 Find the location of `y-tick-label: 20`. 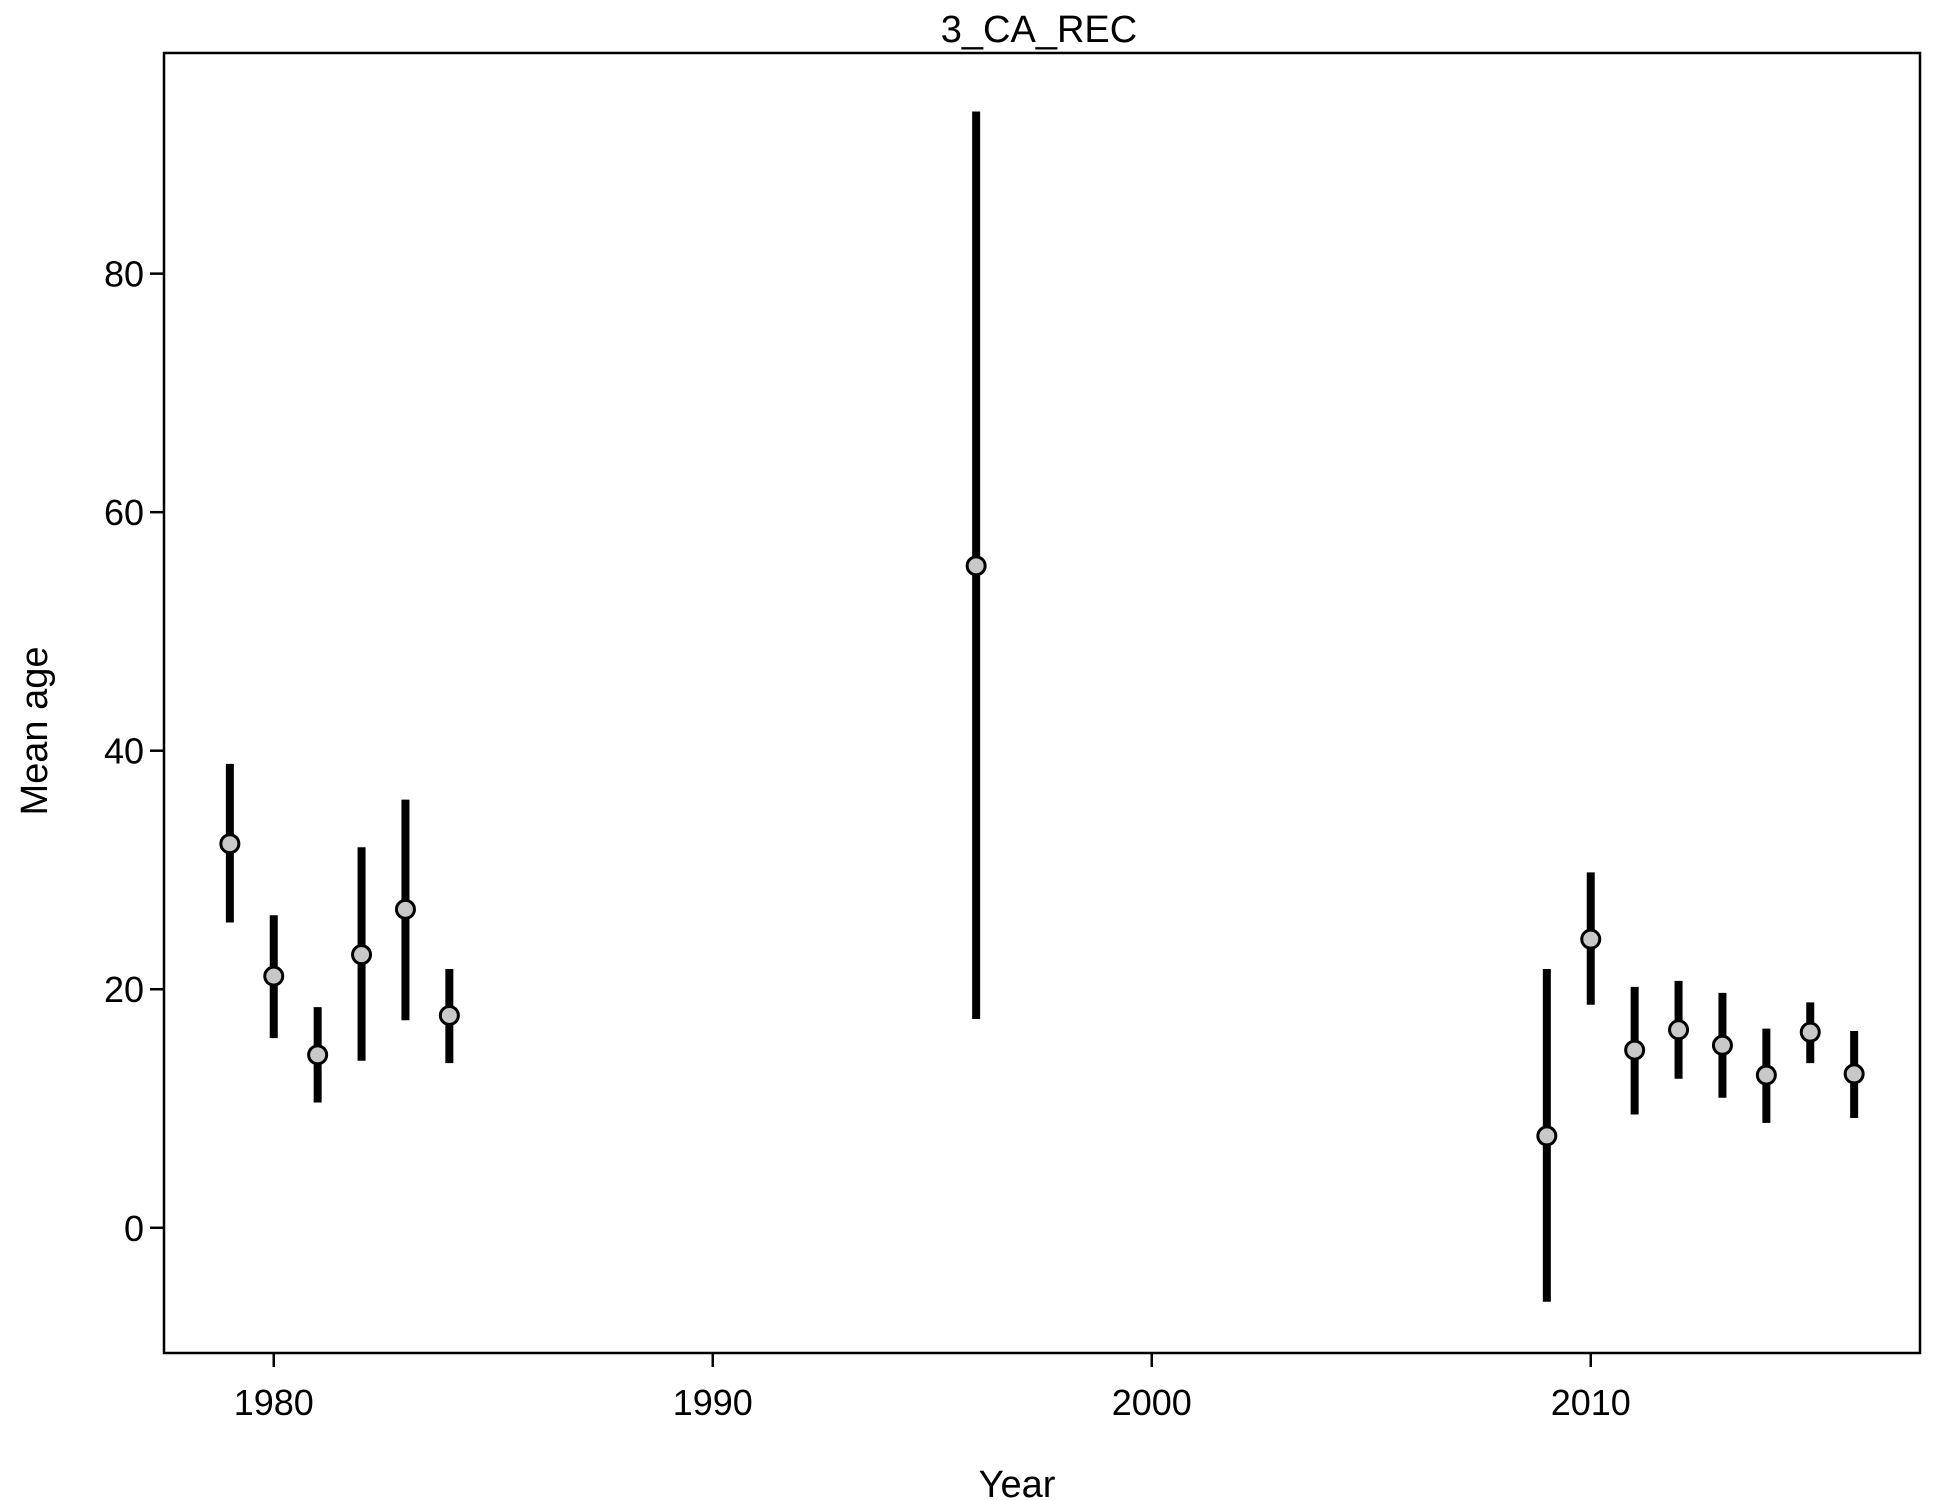

y-tick-label: 20 is located at coordinates (124, 989).